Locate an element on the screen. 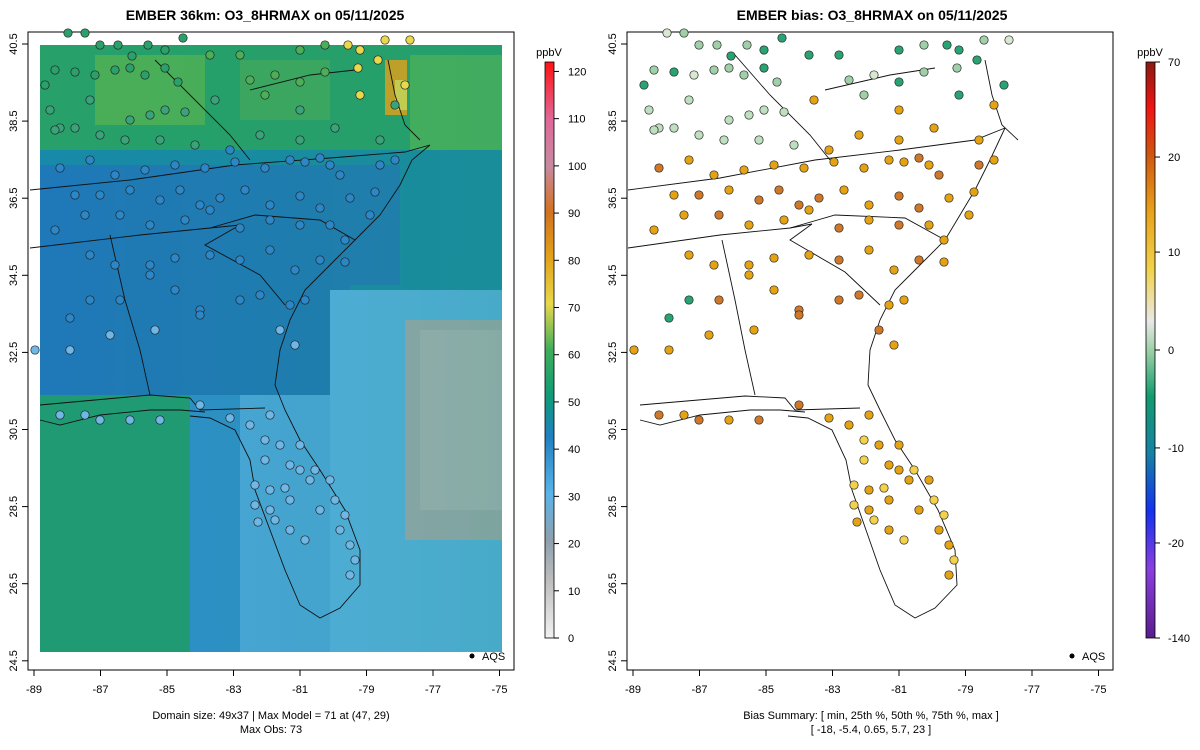 The height and width of the screenshot is (750, 1200). right-footer-line2: [ -18, -5.4, 0.65, 5.7, 23 ] is located at coordinates (871, 730).